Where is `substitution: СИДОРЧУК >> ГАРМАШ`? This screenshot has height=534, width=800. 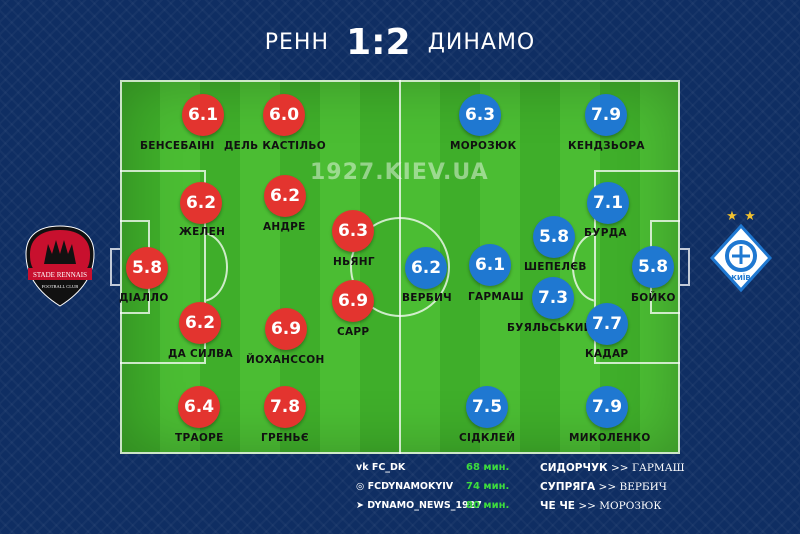 substitution: СИДОРЧУК >> ГАРМАШ is located at coordinates (612, 468).